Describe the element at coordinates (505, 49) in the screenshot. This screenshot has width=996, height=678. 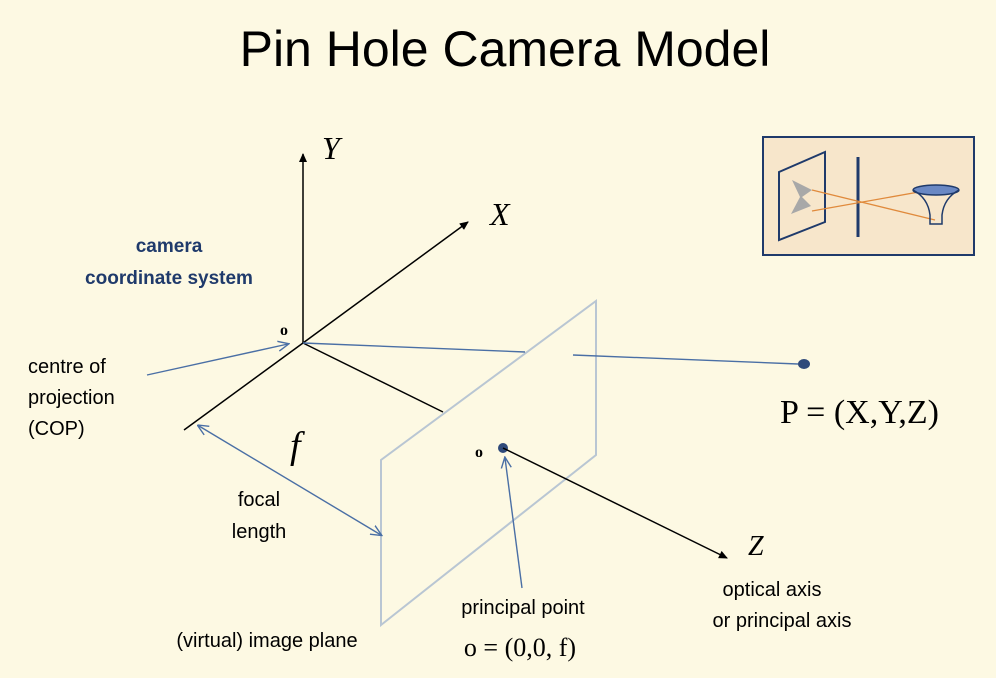
I see `page-title: Pin Hole Camera Model` at that location.